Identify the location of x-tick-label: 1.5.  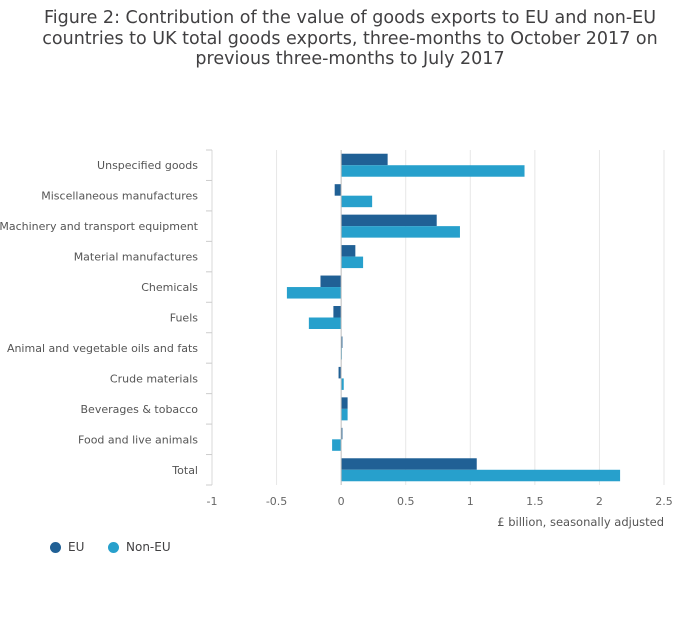
(535, 501).